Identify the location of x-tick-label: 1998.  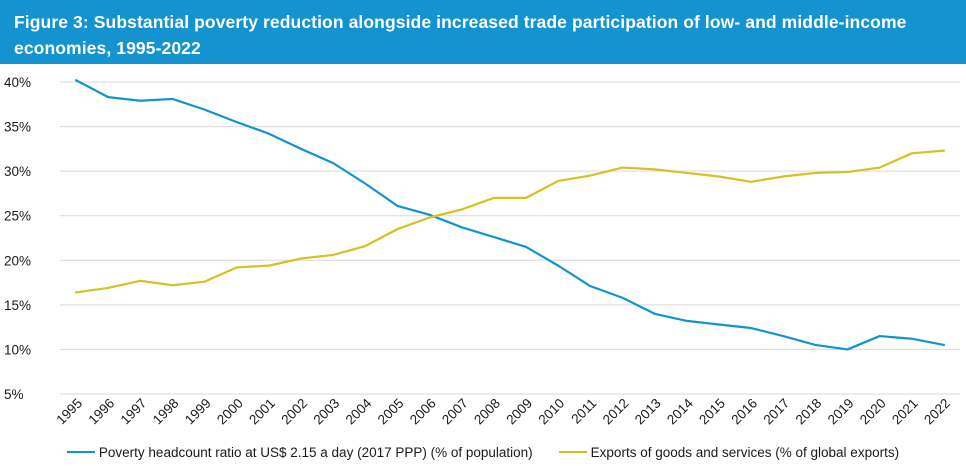
(166, 412).